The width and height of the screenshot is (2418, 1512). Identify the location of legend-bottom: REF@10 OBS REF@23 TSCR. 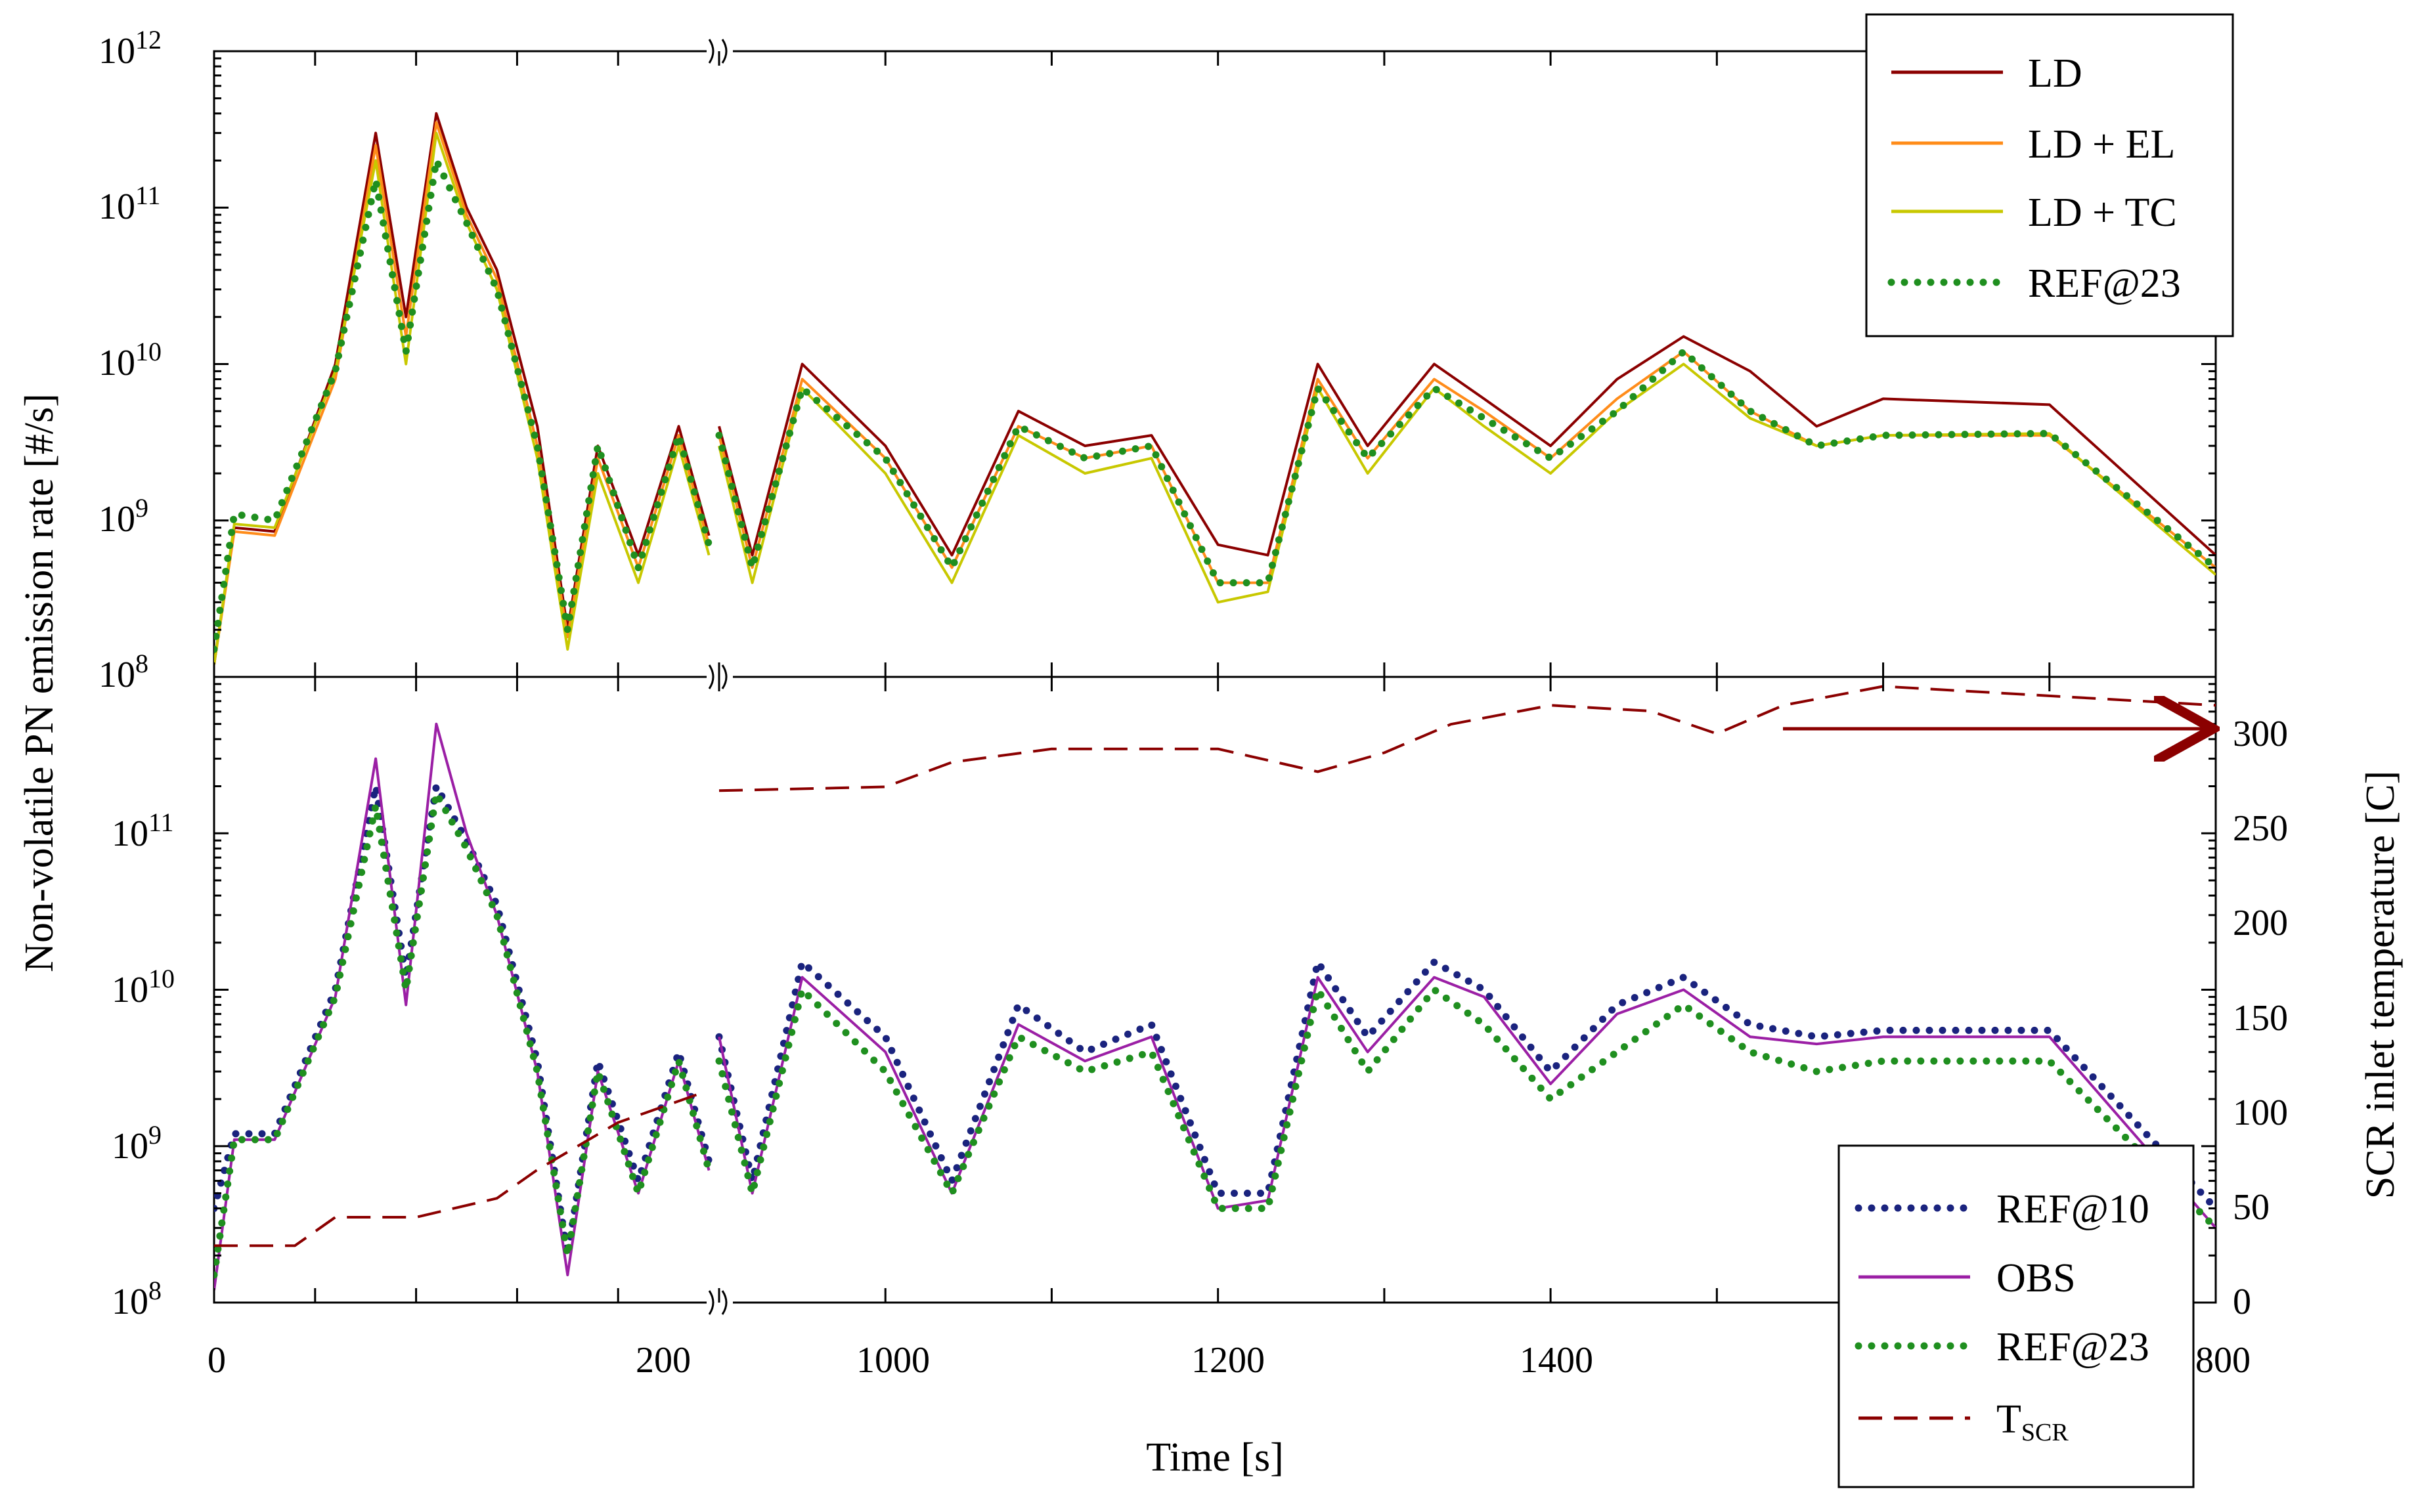
(2016, 1316).